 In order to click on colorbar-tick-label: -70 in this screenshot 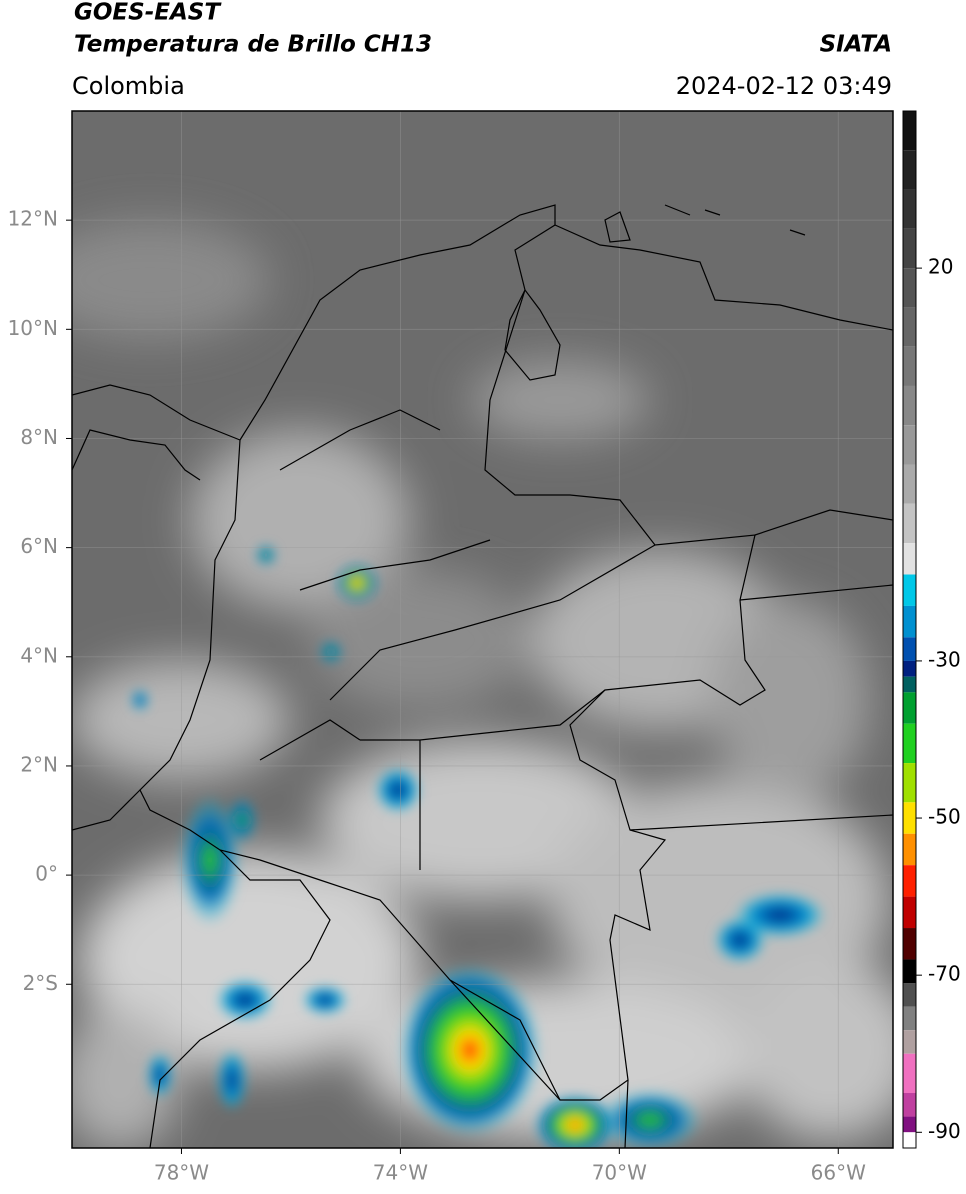, I will do `click(944, 974)`.